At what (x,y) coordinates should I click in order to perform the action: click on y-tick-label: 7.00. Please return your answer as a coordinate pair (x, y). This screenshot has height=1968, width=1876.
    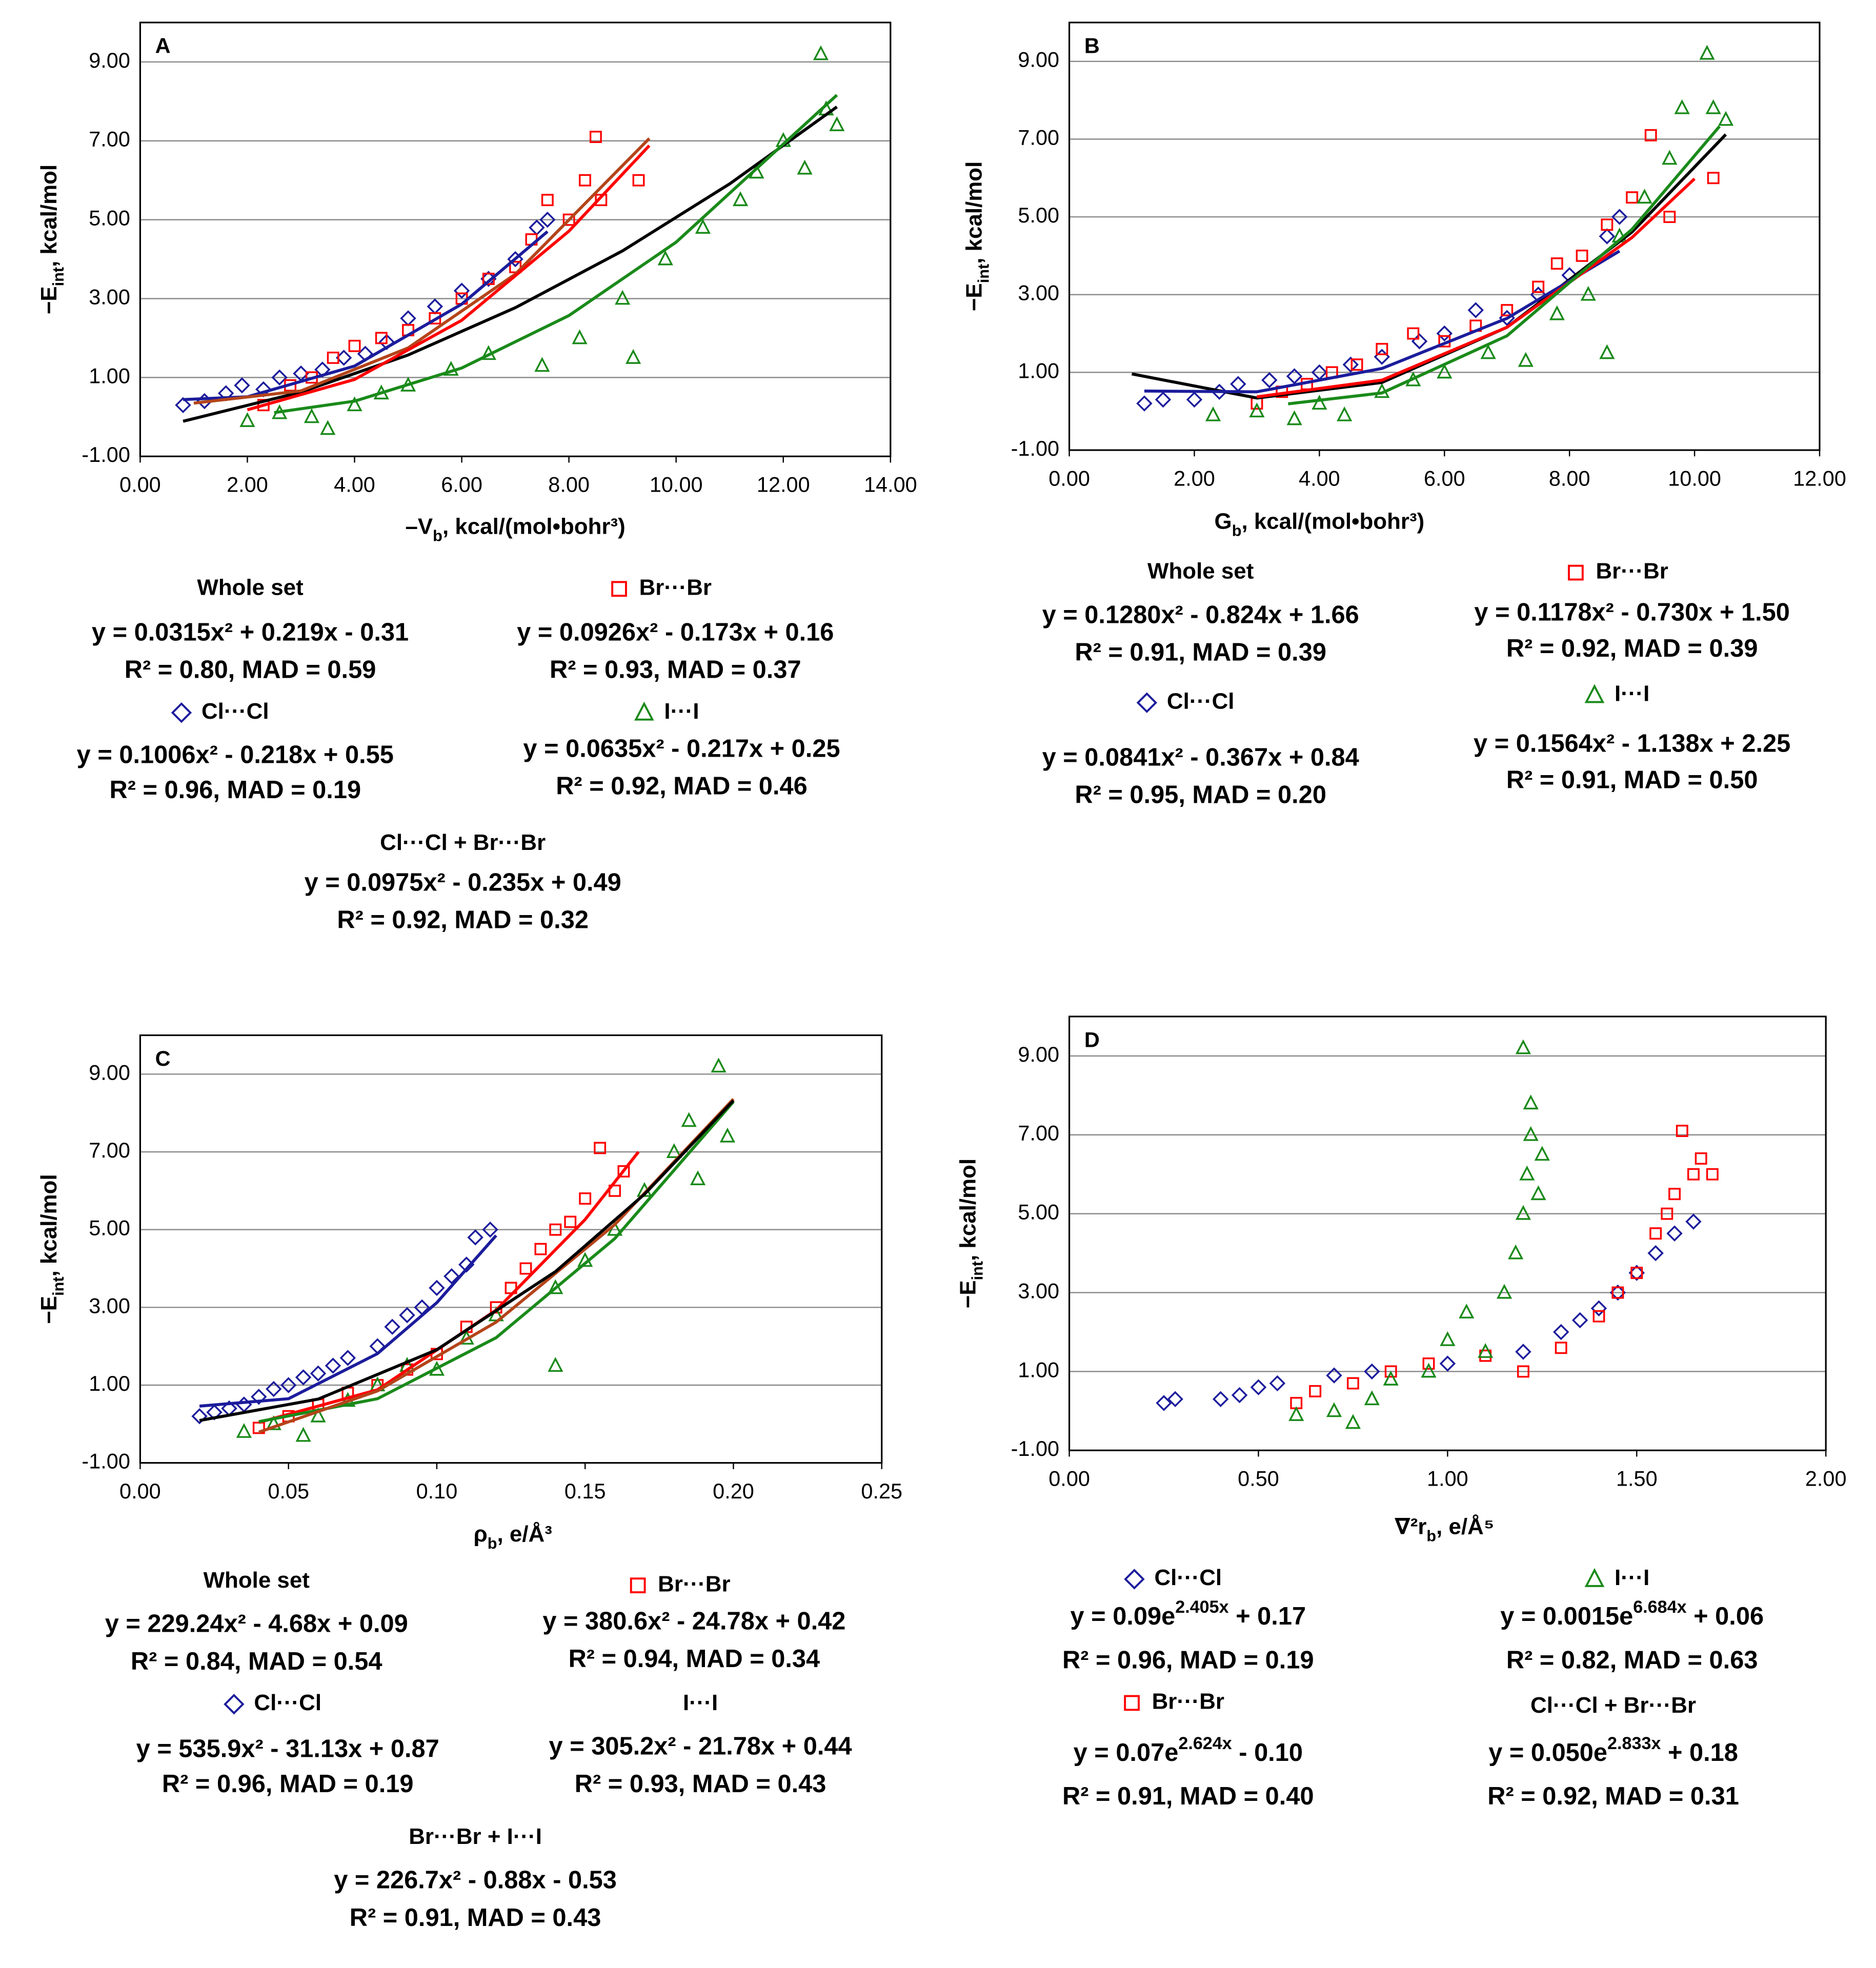
    Looking at the image, I should click on (1038, 1133).